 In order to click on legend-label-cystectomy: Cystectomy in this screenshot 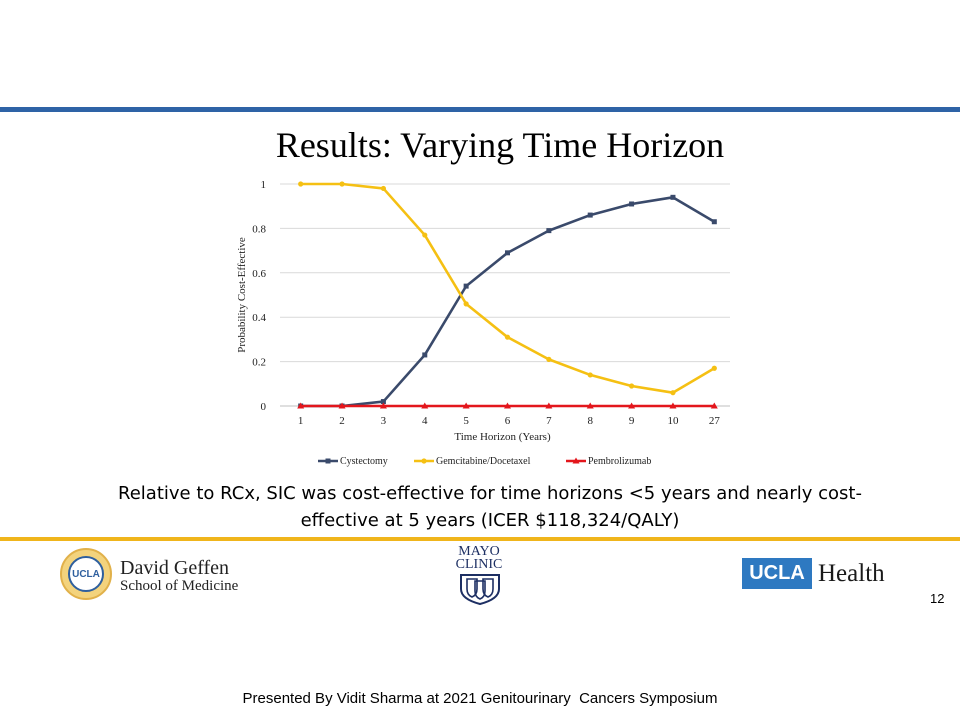, I will do `click(364, 461)`.